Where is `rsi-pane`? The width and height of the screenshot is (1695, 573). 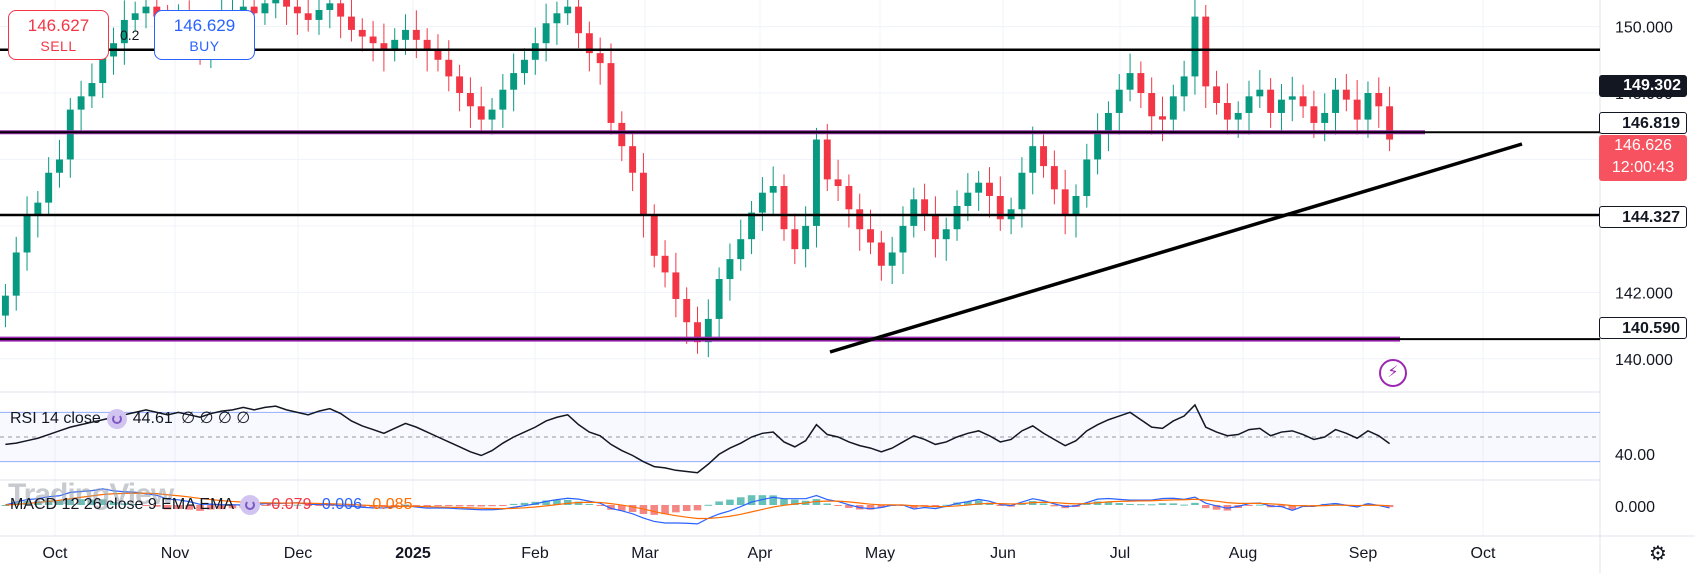
rsi-pane is located at coordinates (800, 438).